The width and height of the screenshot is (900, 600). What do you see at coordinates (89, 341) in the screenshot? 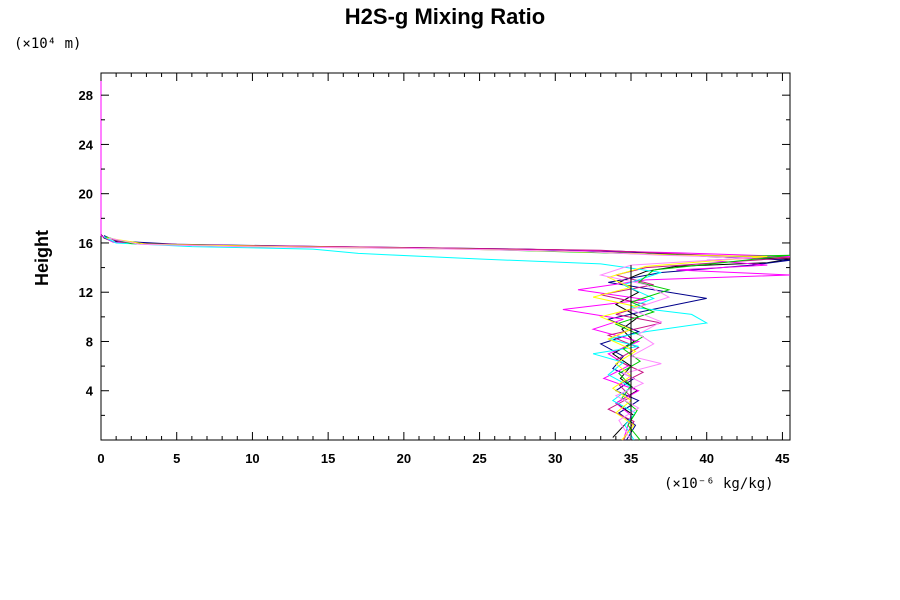
I see `y-tick-label: 8` at bounding box center [89, 341].